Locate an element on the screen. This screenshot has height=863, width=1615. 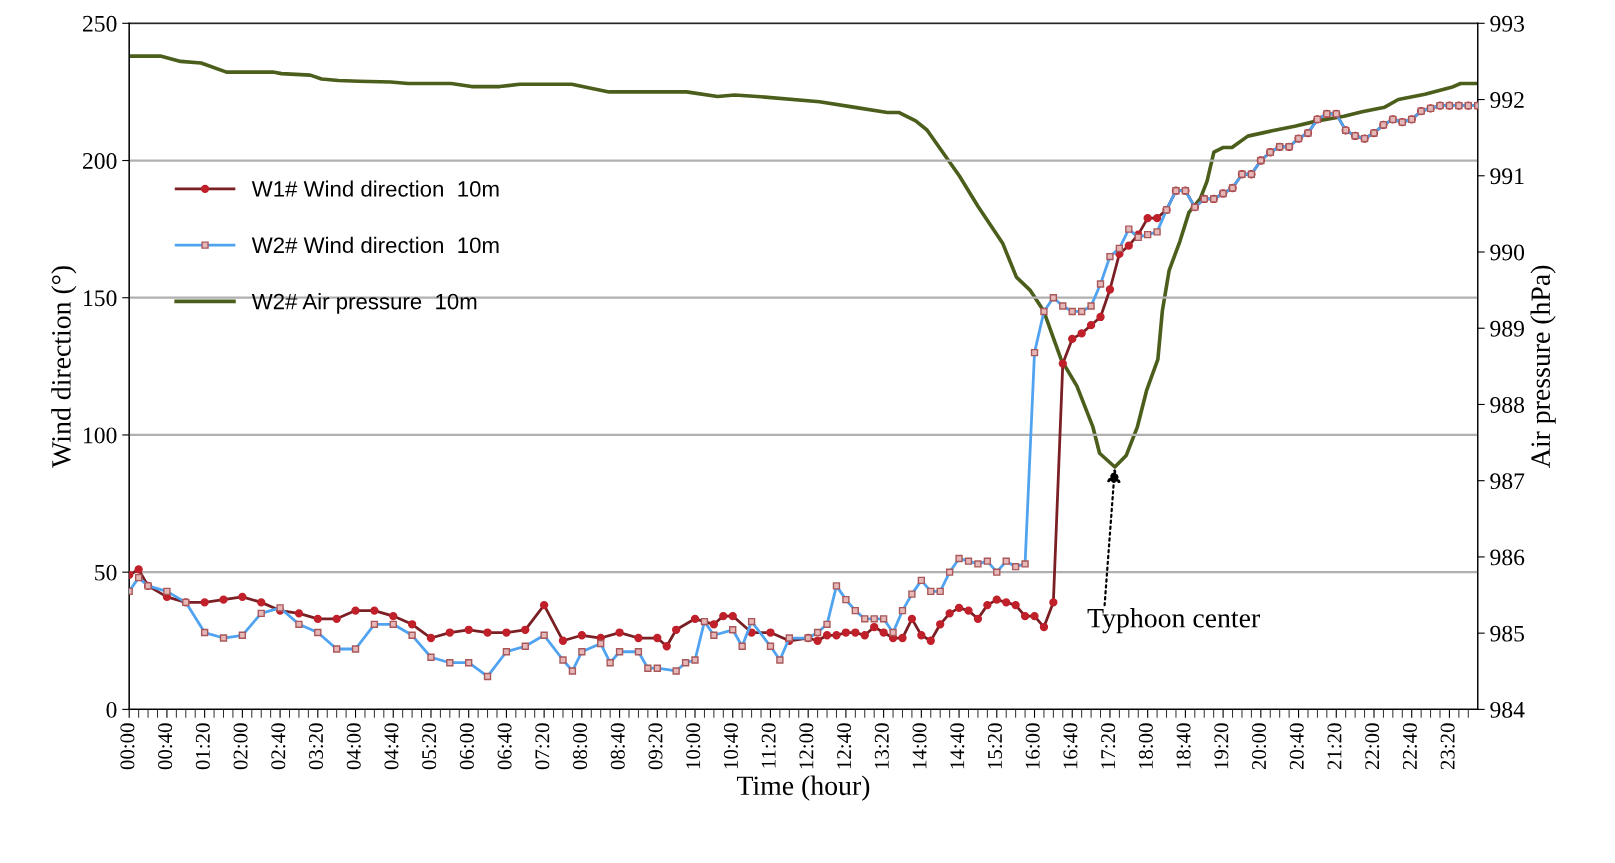
y2-tick-label: 986 is located at coordinates (1507, 557).